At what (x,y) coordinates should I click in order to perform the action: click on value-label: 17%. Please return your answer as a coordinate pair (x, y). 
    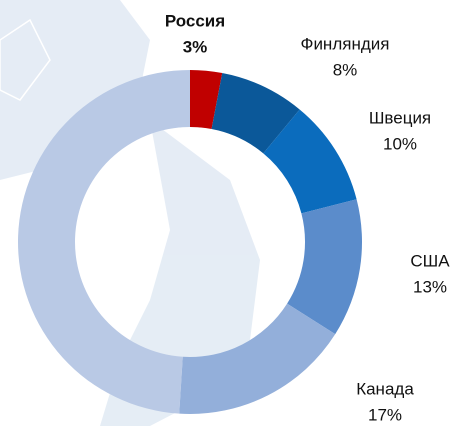
    Looking at the image, I should click on (385, 414).